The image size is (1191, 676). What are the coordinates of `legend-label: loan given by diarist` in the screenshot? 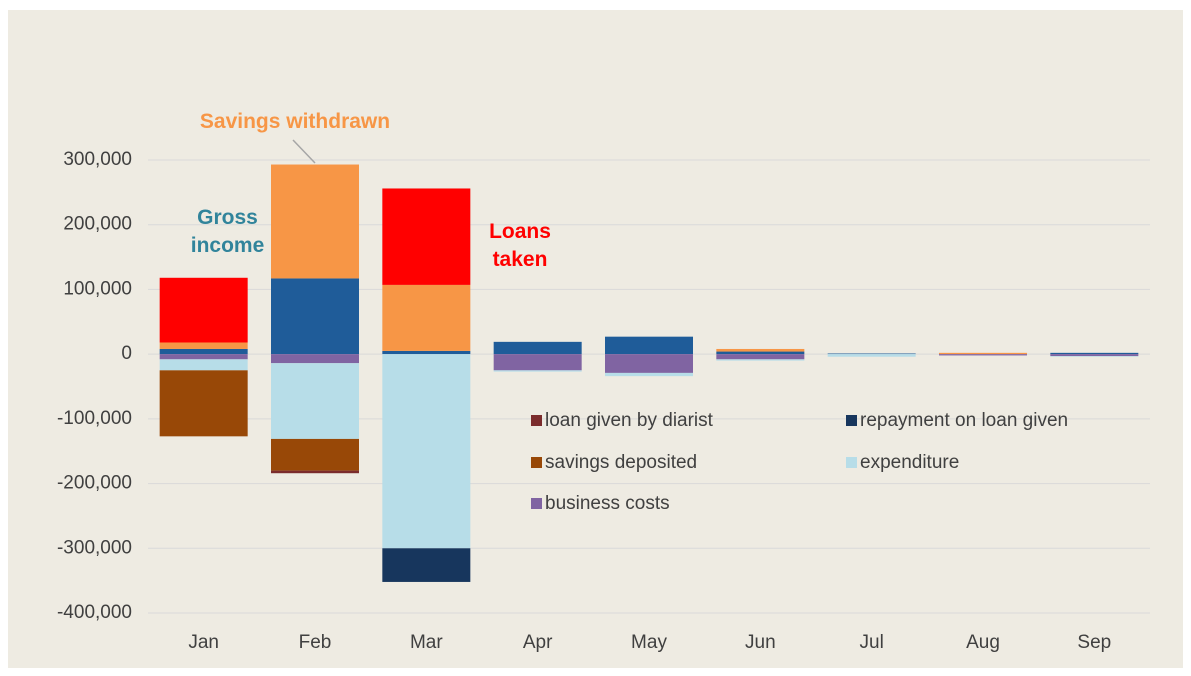 It's located at (629, 420).